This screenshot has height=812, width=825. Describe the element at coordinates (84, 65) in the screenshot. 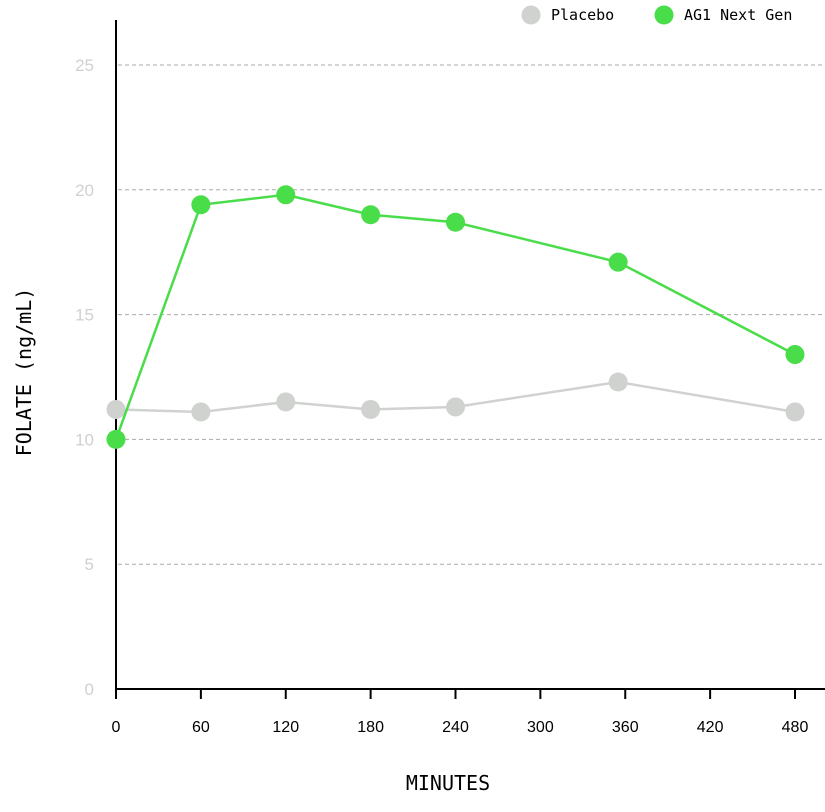

I see `y-tick-label: 25` at that location.